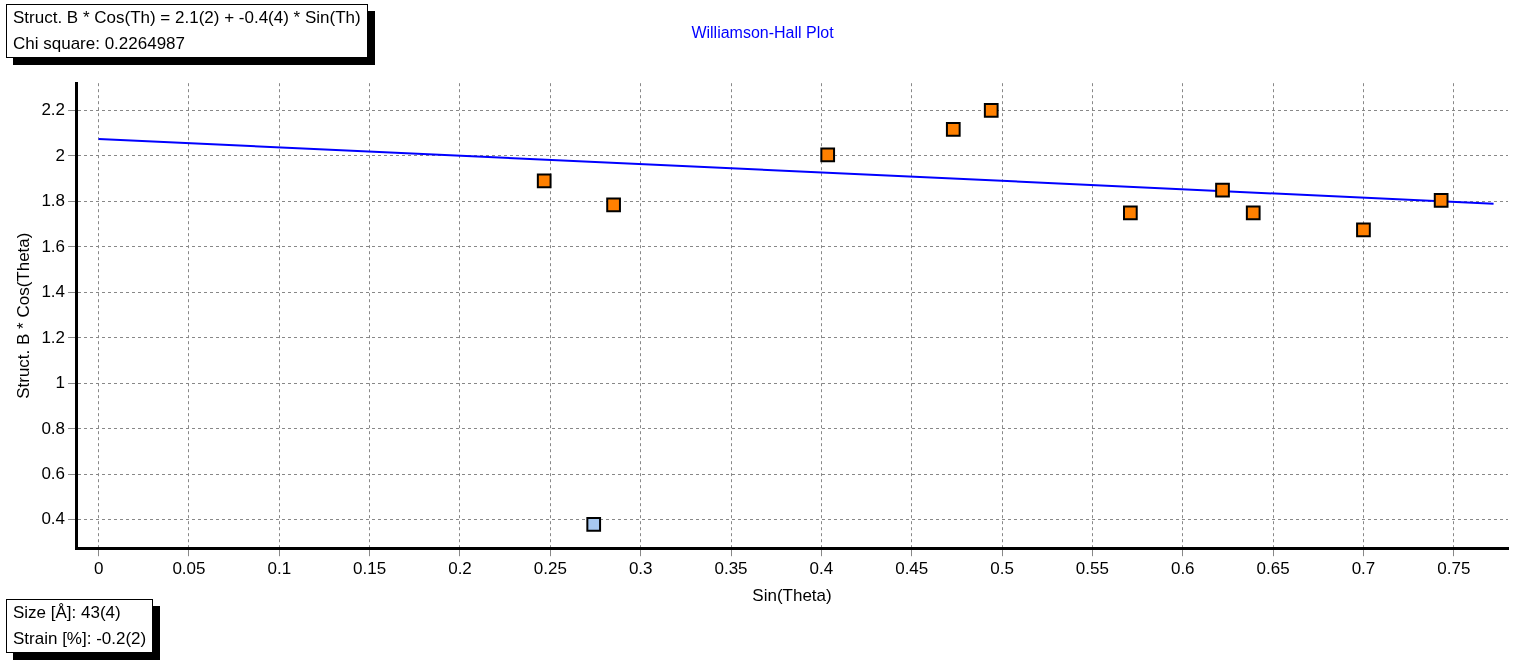 Image resolution: width=1519 pixels, height=661 pixels. I want to click on x-tick-label: 0.25, so click(550, 569).